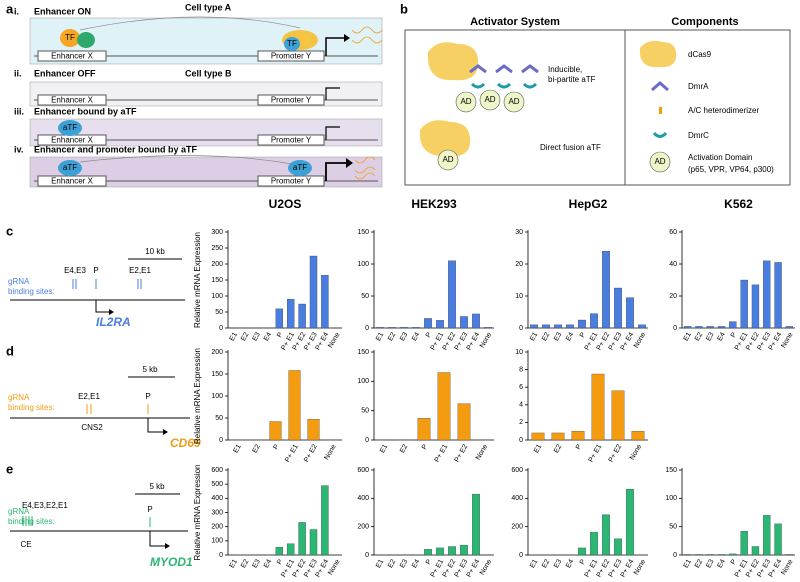 This screenshot has height=582, width=800. I want to click on dmrc-icon, so click(660, 134).